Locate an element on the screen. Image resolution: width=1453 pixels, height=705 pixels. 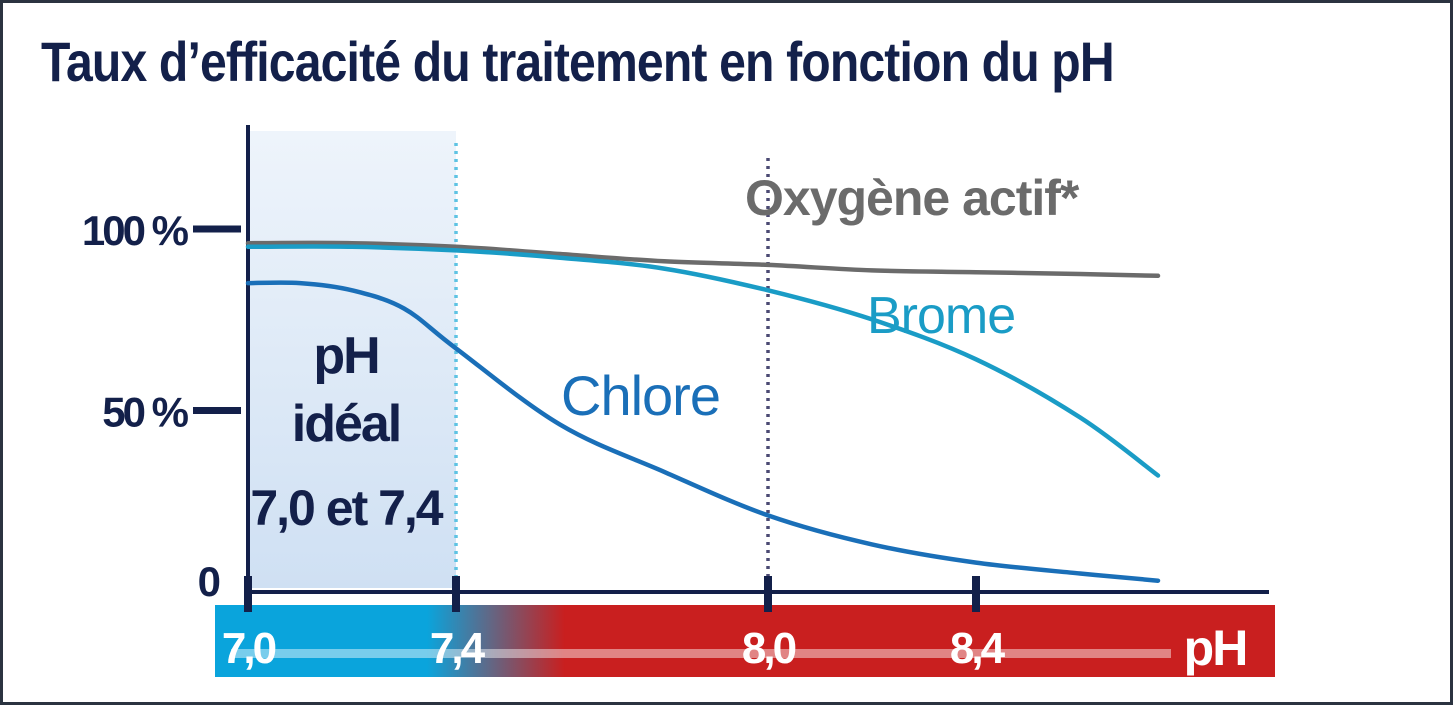
x-tick-label-7-4: 7,4 is located at coordinates (458, 648).